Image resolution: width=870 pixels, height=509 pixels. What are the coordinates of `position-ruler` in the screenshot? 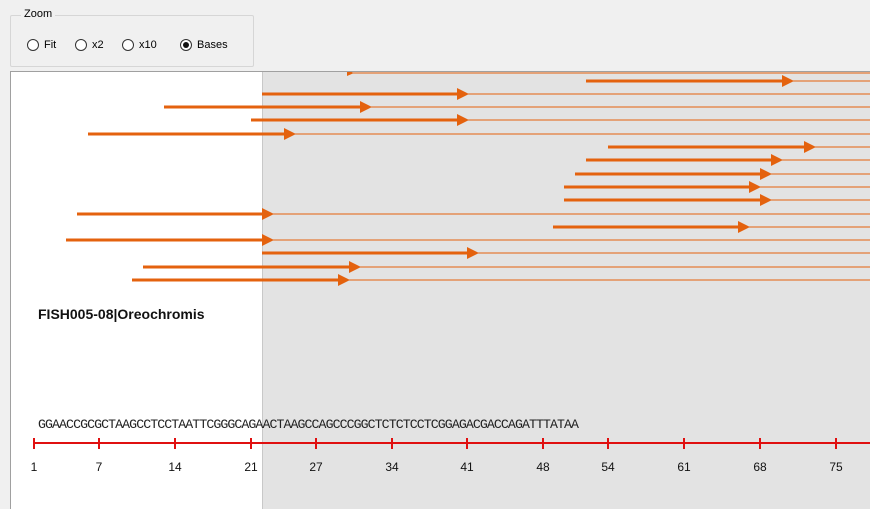 It's located at (451, 443).